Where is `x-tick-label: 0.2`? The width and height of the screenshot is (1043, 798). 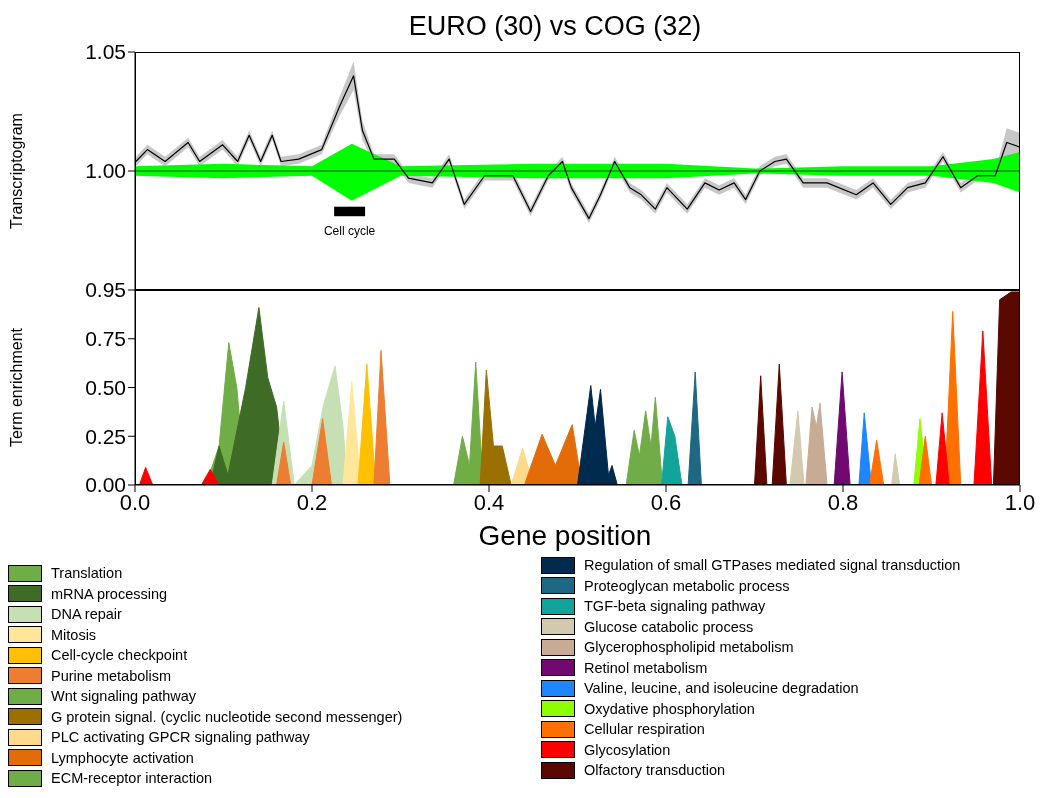
x-tick-label: 0.2 is located at coordinates (312, 502).